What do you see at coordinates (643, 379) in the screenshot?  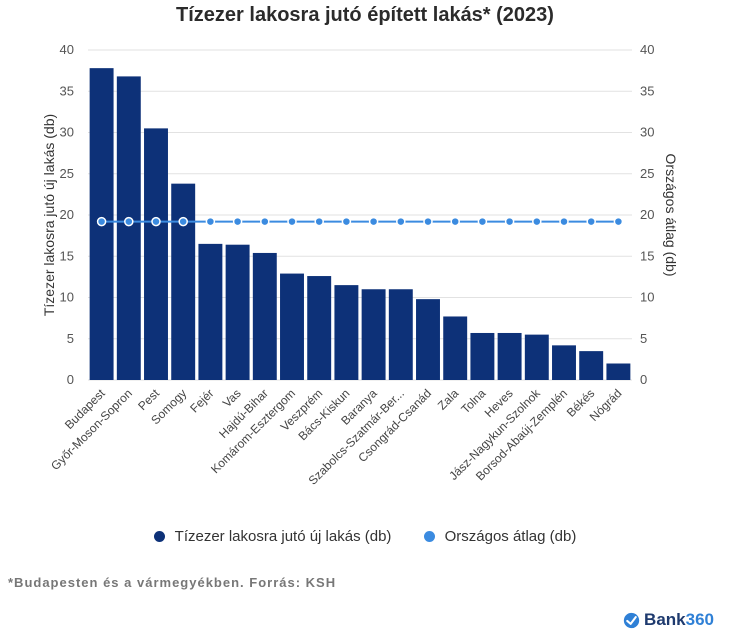 I see `right-tick-label: 0` at bounding box center [643, 379].